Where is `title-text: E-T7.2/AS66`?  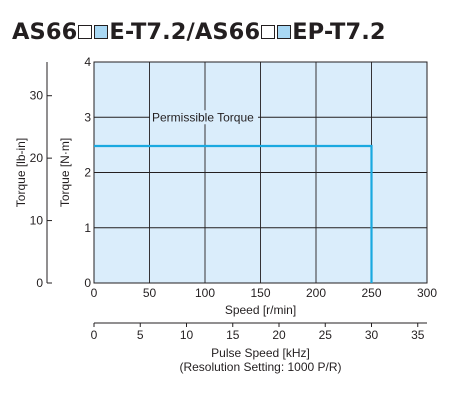
title-text: E-T7.2/AS66 is located at coordinates (185, 32).